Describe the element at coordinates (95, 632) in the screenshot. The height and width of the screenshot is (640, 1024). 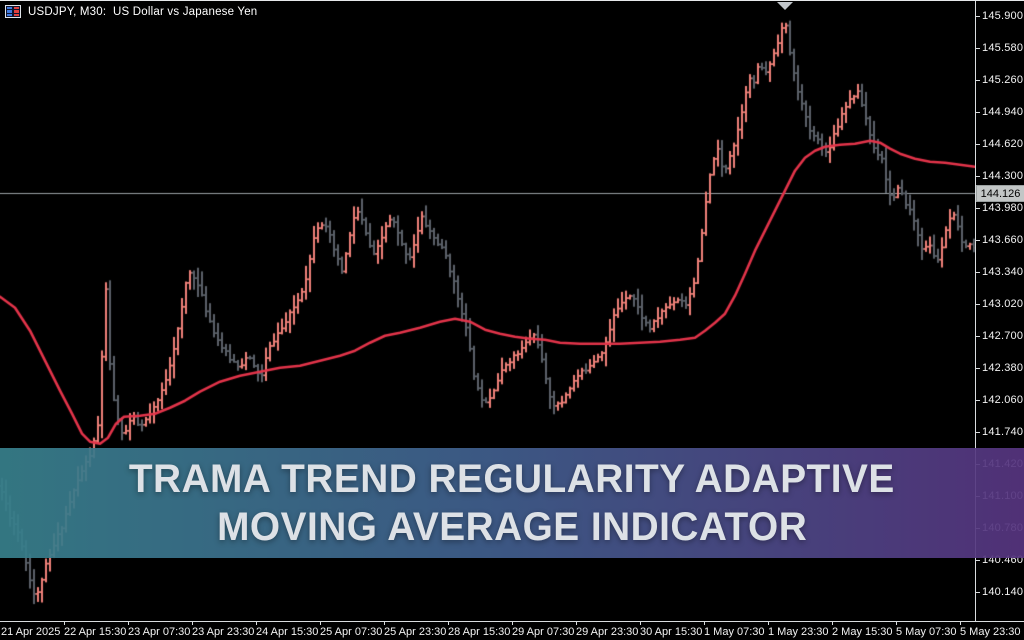
I see `time-axis-label: 22 Apr 15:30` at that location.